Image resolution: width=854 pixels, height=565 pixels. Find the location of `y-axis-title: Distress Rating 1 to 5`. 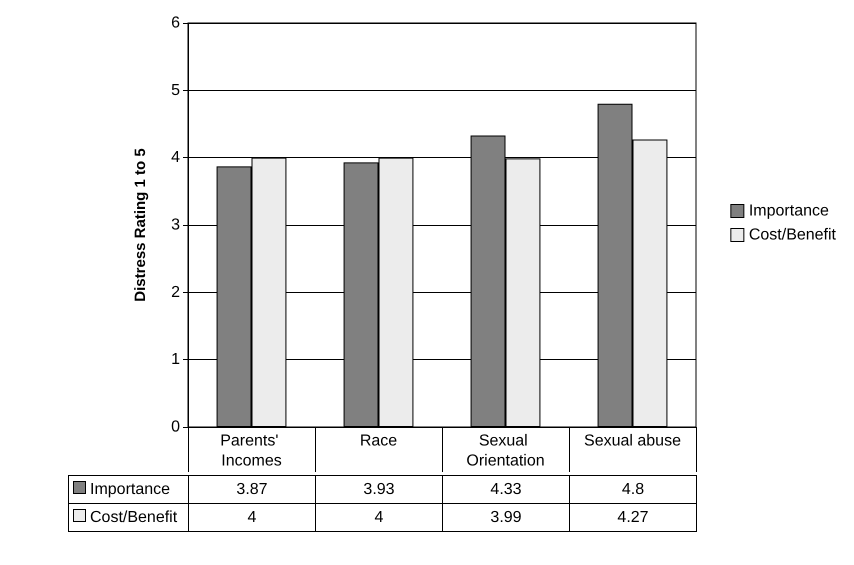

y-axis-title: Distress Rating 1 to 5 is located at coordinates (140, 225).